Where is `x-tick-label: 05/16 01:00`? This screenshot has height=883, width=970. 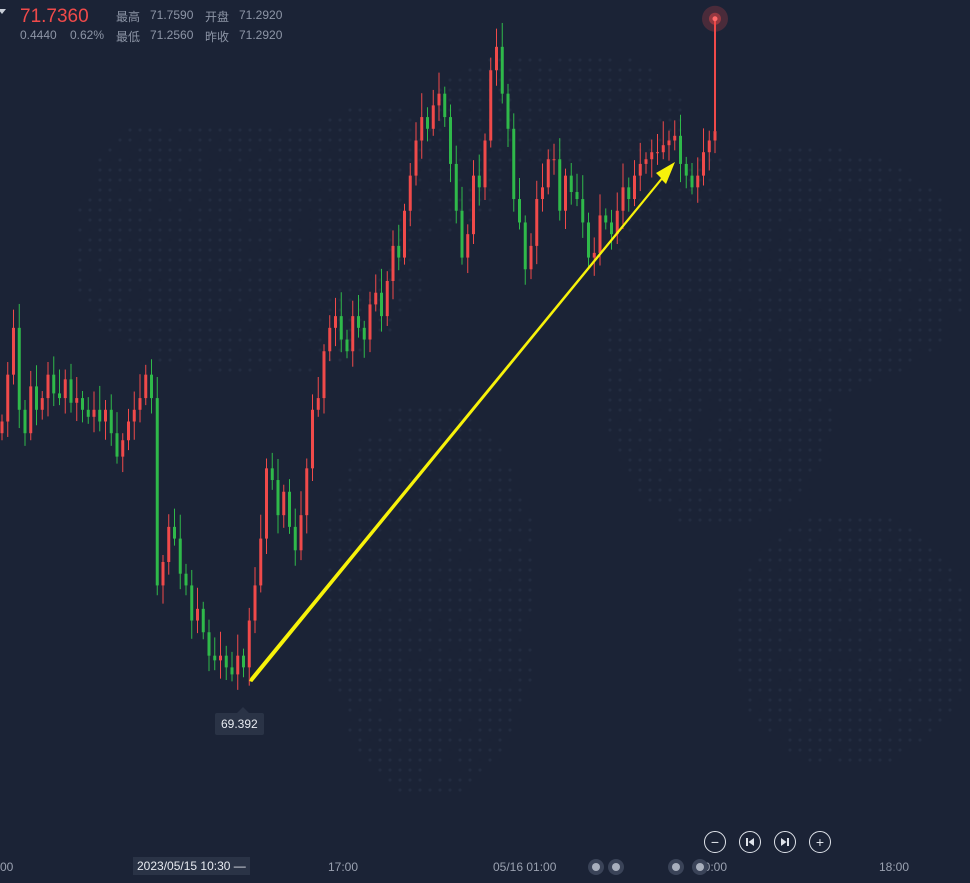
x-tick-label: 05/16 01:00 is located at coordinates (525, 867).